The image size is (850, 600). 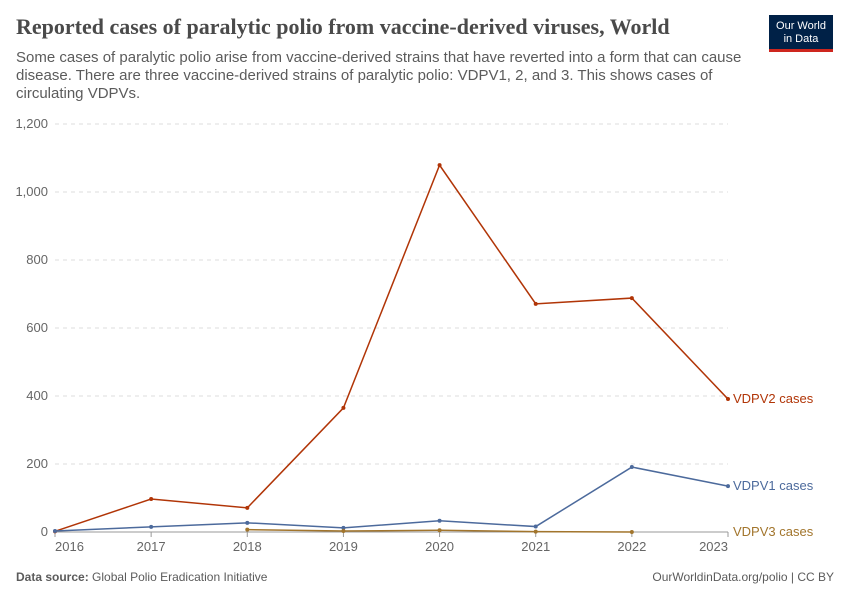 What do you see at coordinates (37, 395) in the screenshot?
I see `y-tick-label: 400` at bounding box center [37, 395].